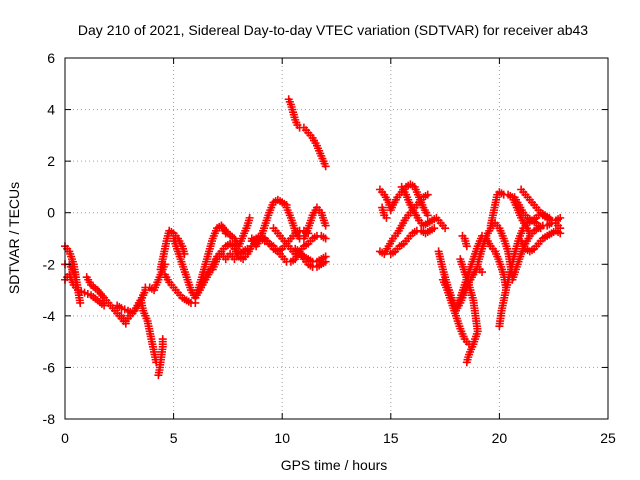 The height and width of the screenshot is (480, 640). I want to click on x-tick-label: 15, so click(391, 438).